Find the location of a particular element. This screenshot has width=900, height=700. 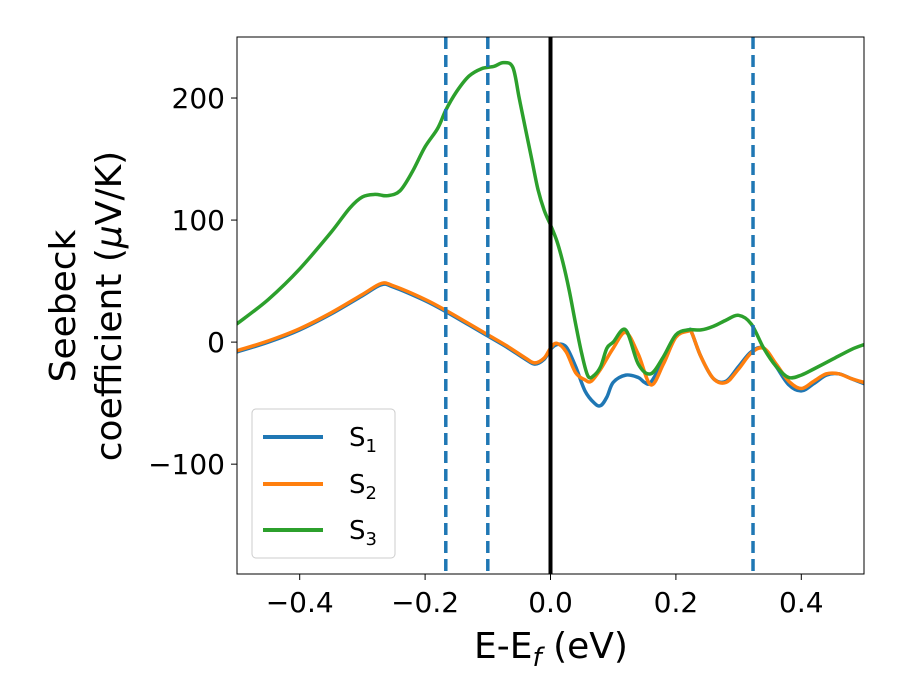

legend-label-s3: S3 is located at coordinates (363, 533).